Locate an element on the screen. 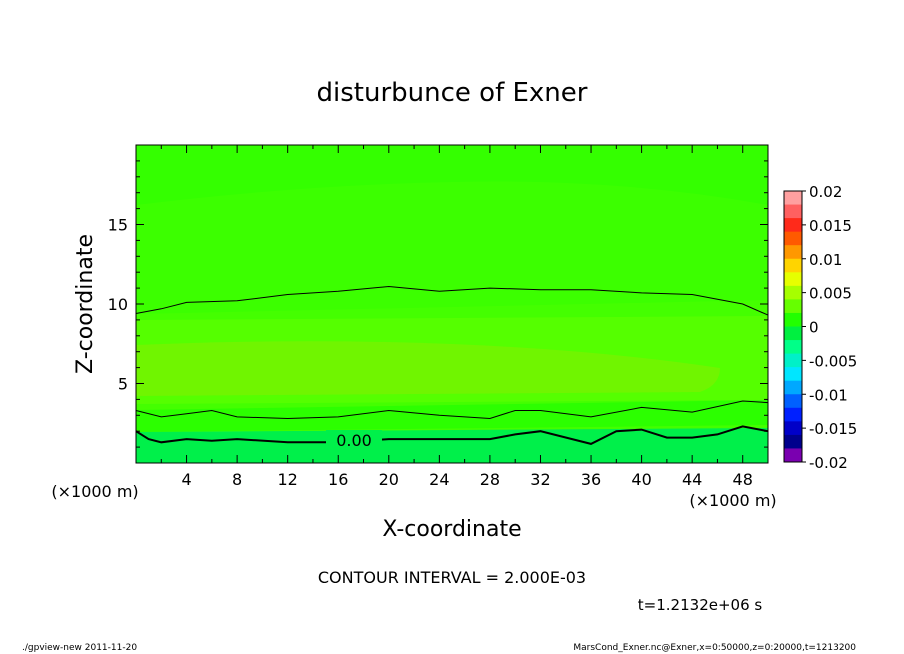  x-tick-label: 40 is located at coordinates (641, 479).